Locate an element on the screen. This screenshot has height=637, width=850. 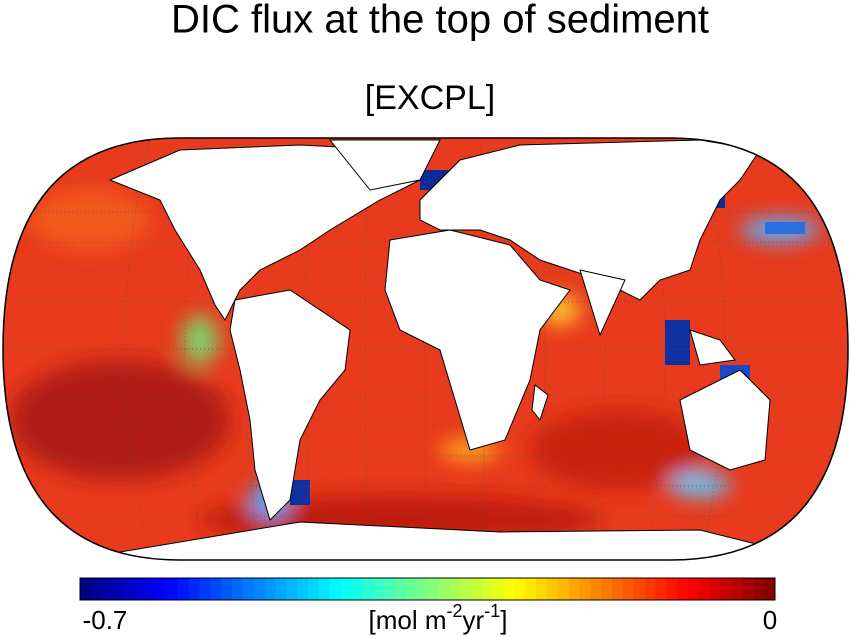
units-part: yr is located at coordinates (474, 620).